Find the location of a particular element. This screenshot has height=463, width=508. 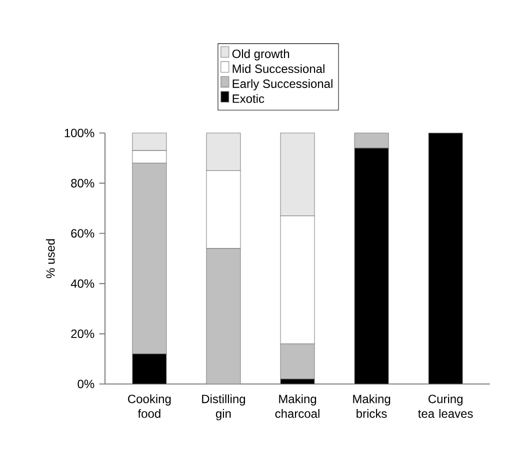

legend-label: Old growth is located at coordinates (261, 54).